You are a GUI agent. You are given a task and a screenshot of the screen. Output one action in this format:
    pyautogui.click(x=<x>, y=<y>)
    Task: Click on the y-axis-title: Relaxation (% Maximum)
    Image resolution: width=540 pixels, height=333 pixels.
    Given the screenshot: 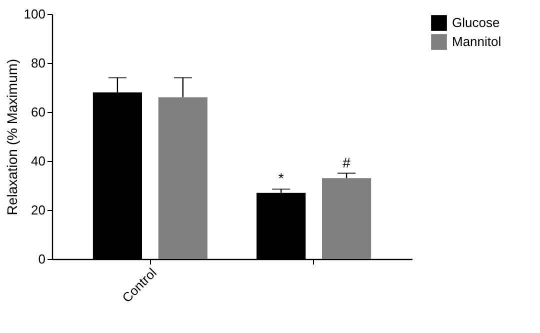 What is the action you would take?
    pyautogui.click(x=12, y=137)
    